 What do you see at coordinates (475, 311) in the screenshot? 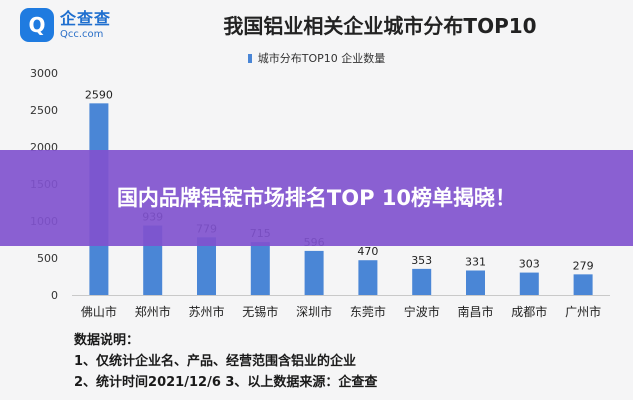
I see `x-tick-label: 南昌市` at bounding box center [475, 311].